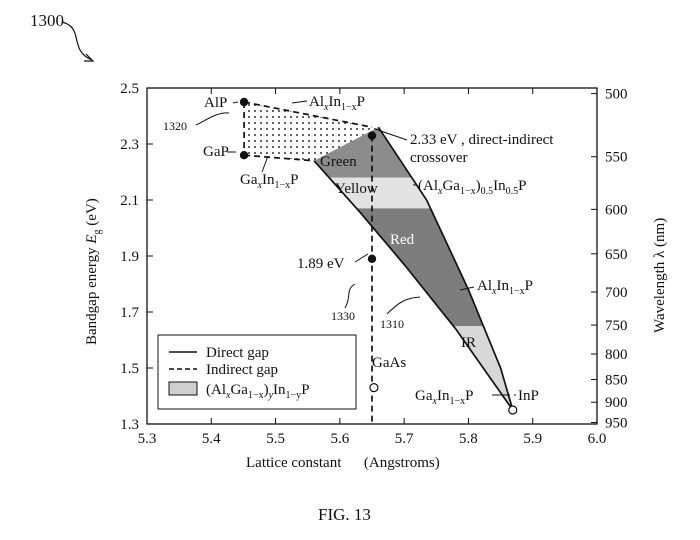 The image size is (700, 540). What do you see at coordinates (616, 255) in the screenshot?
I see `right-tick-label: 650` at bounding box center [616, 255].